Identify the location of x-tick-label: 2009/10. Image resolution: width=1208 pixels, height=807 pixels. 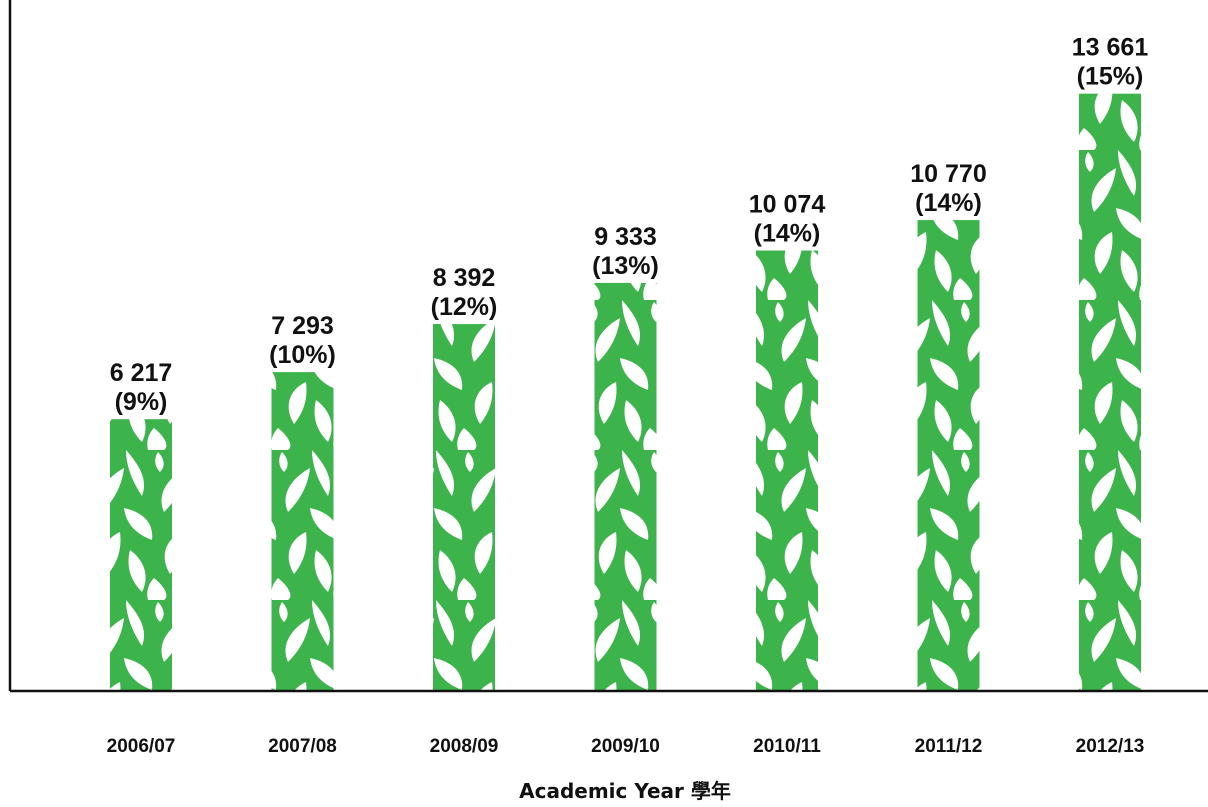
(625, 746).